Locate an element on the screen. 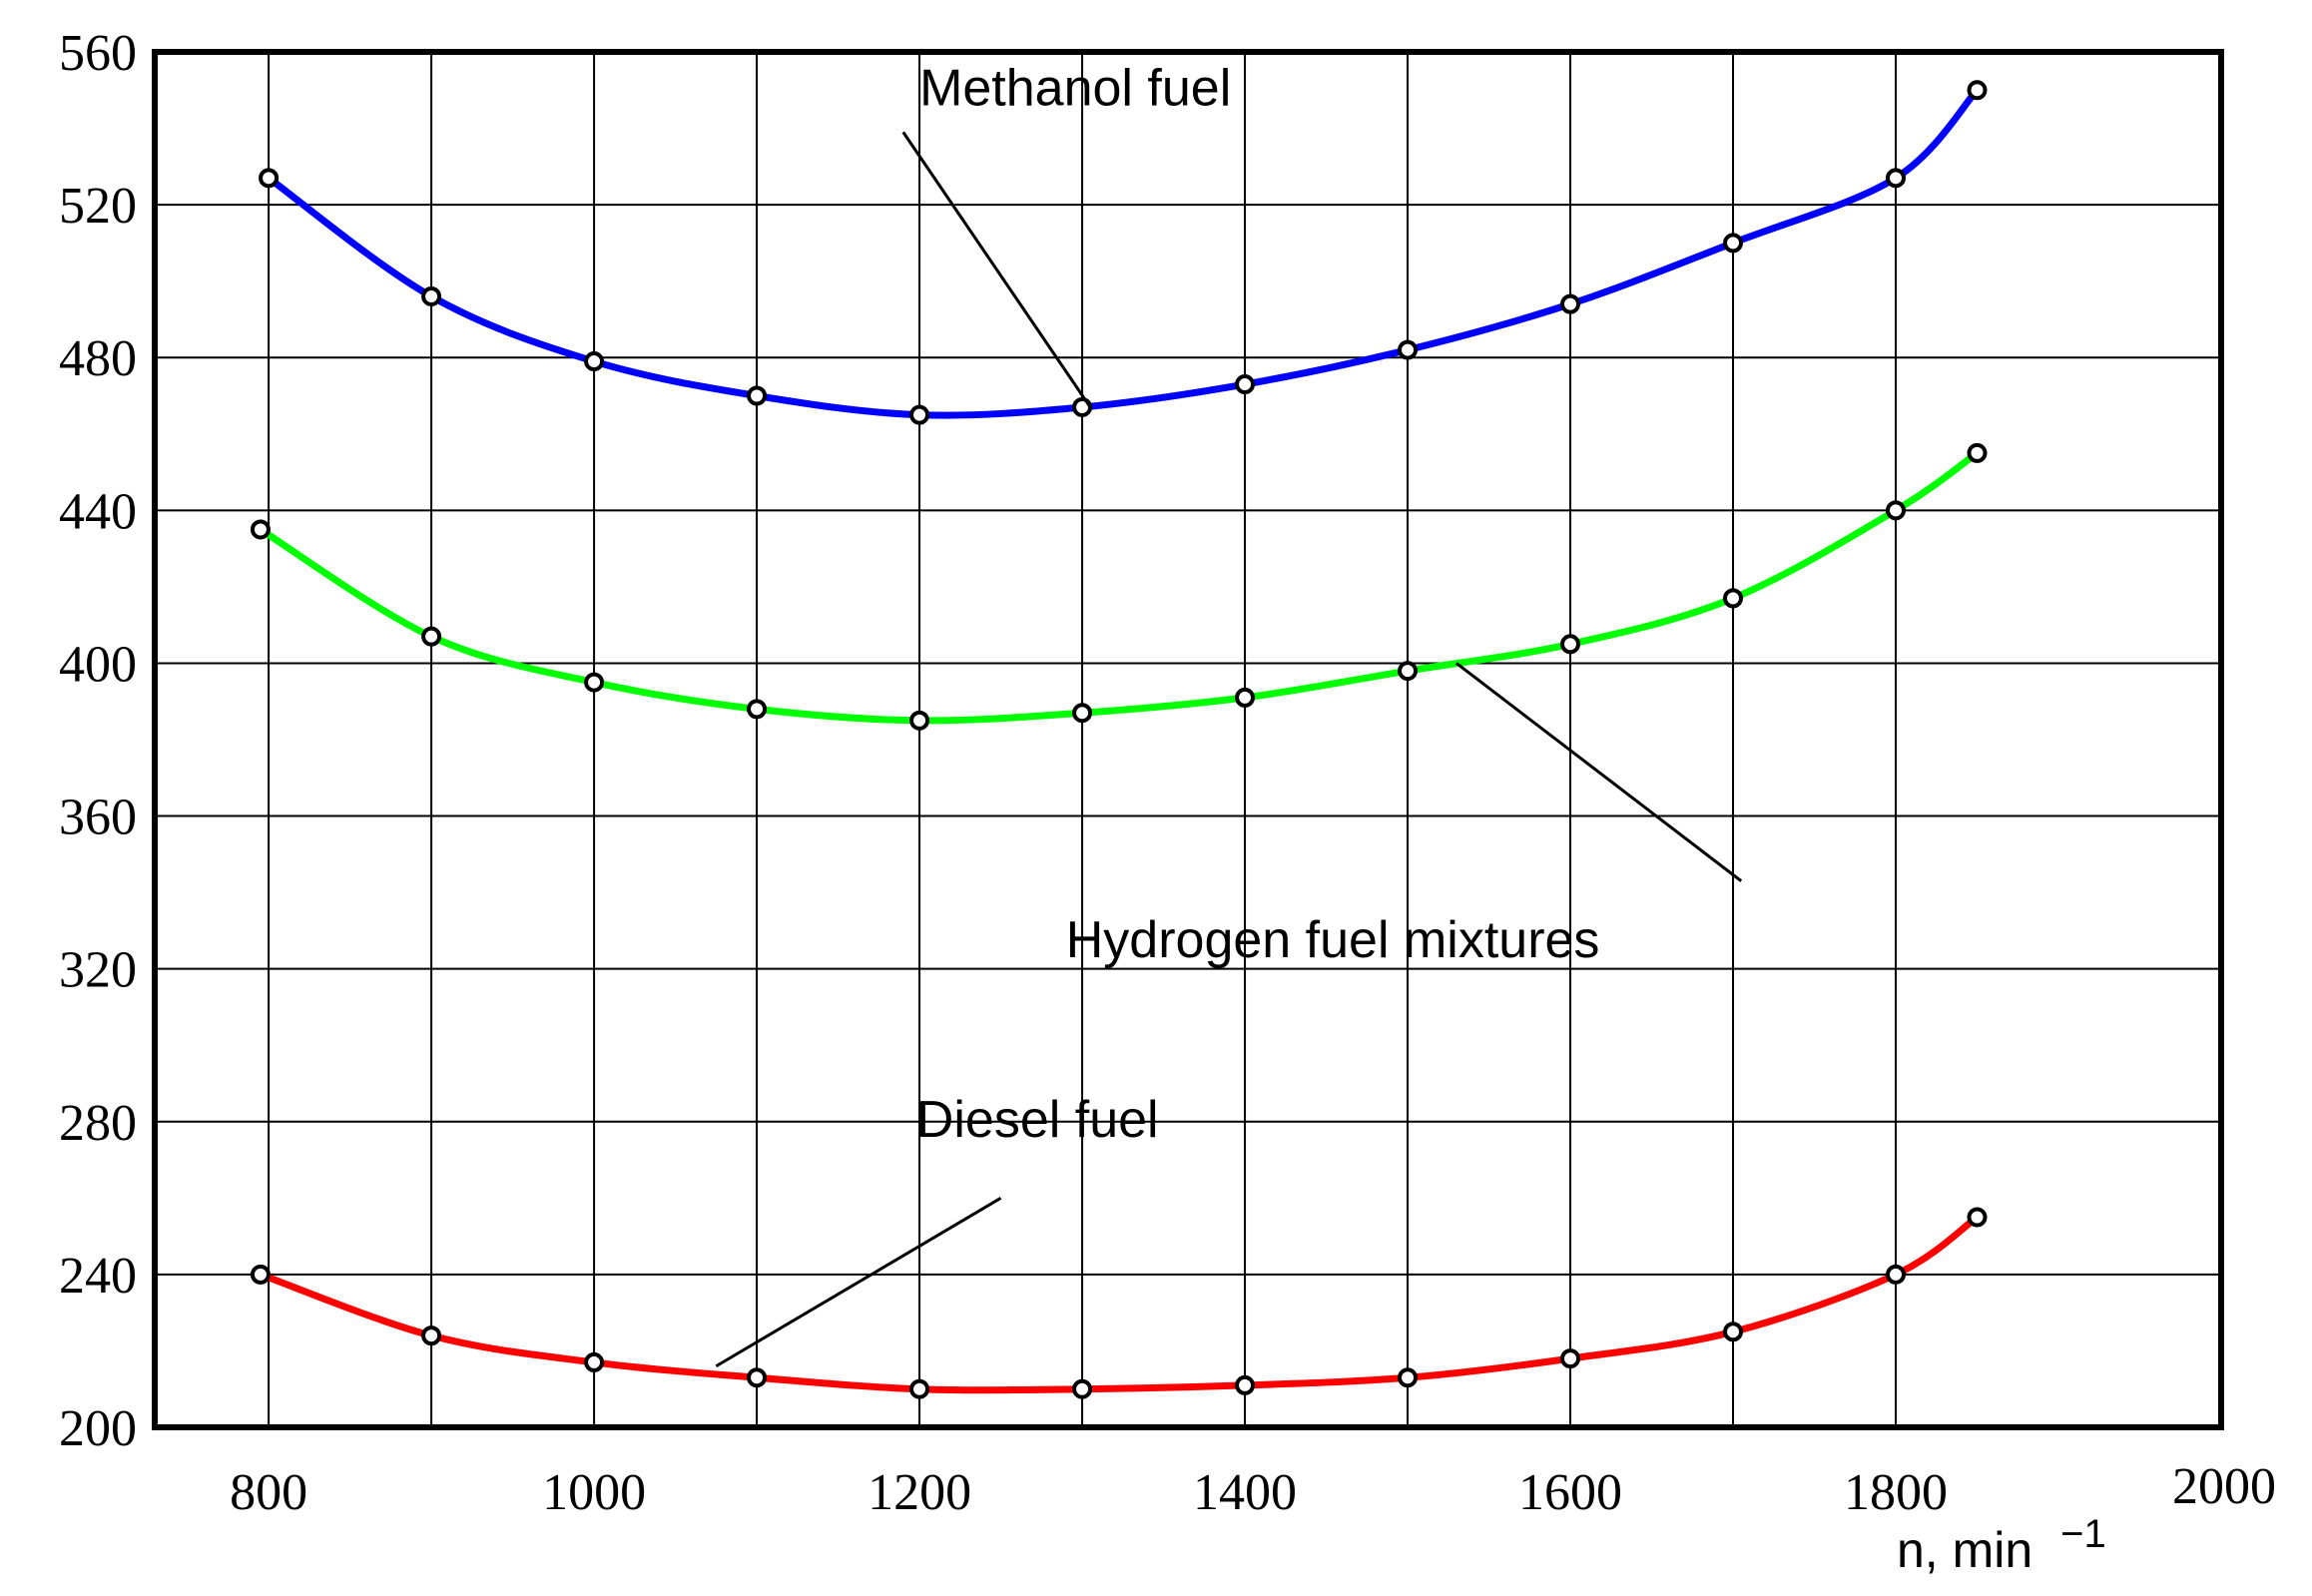  series-diesel-fuel is located at coordinates (1119, 1303).